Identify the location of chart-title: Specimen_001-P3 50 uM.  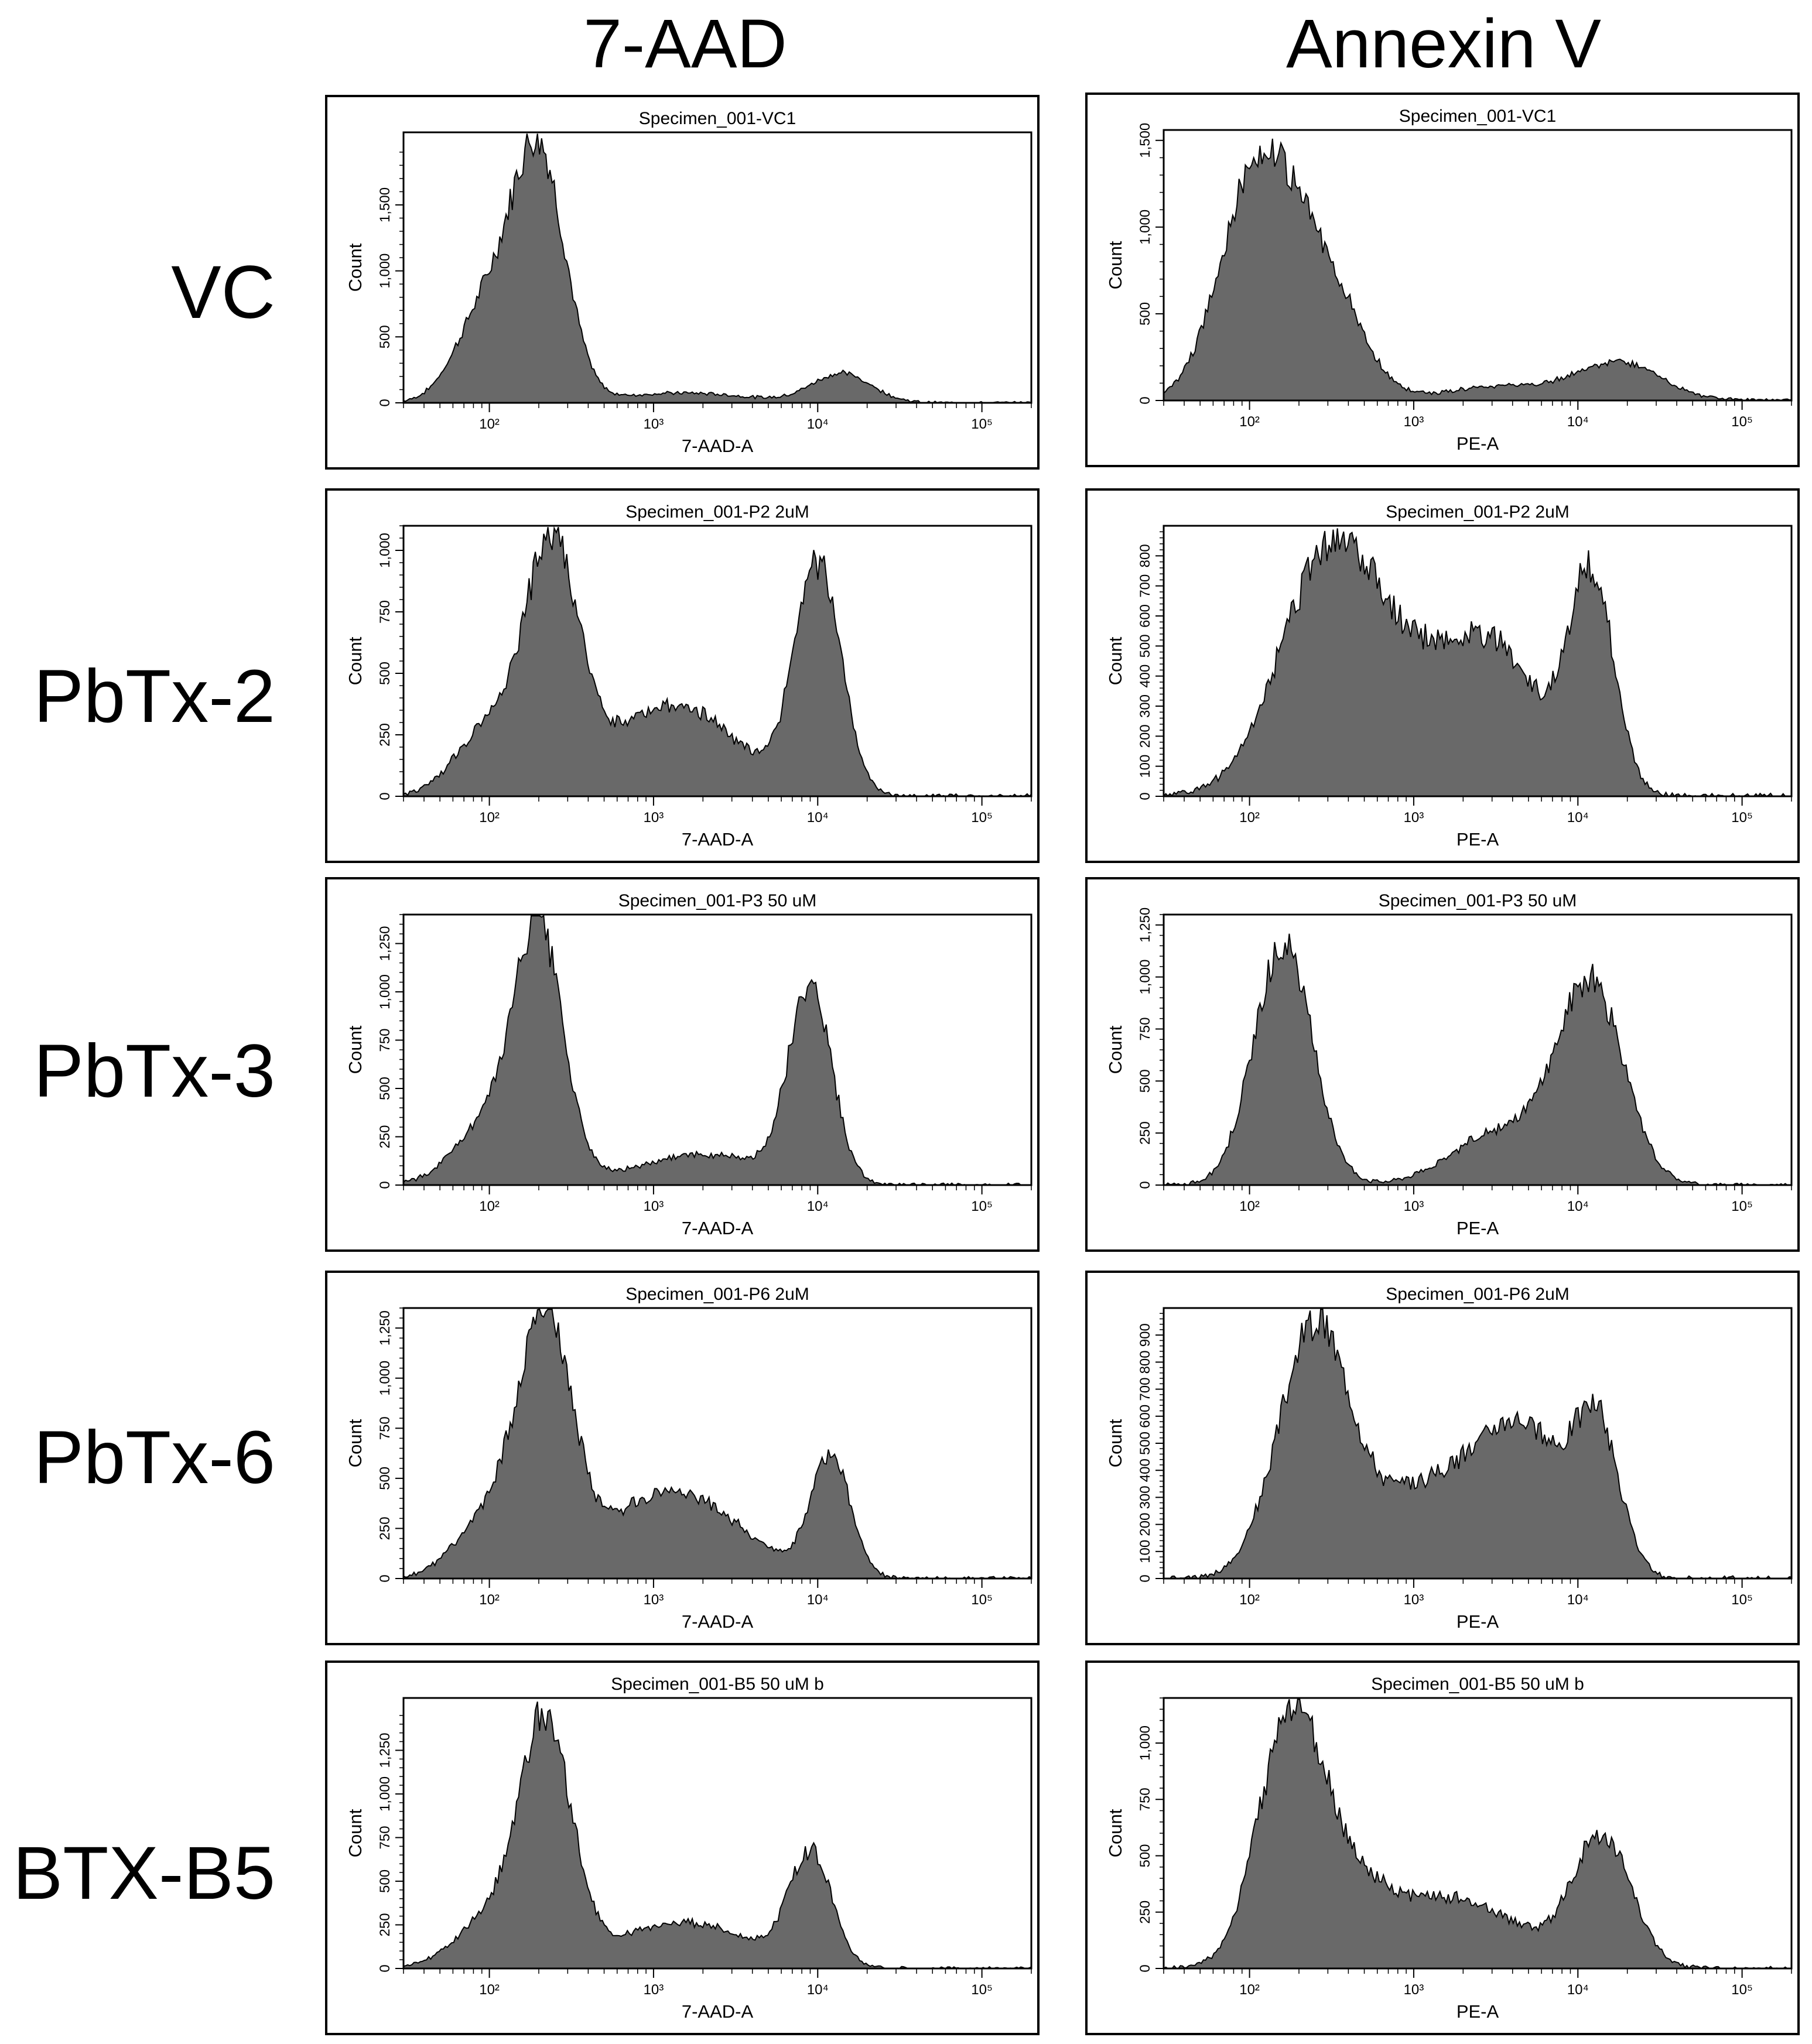
(1478, 901).